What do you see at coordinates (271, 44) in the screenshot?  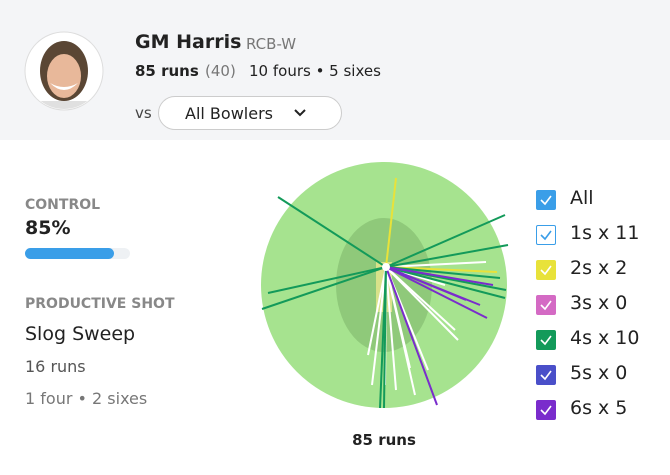 I see `team: RCB-W` at bounding box center [271, 44].